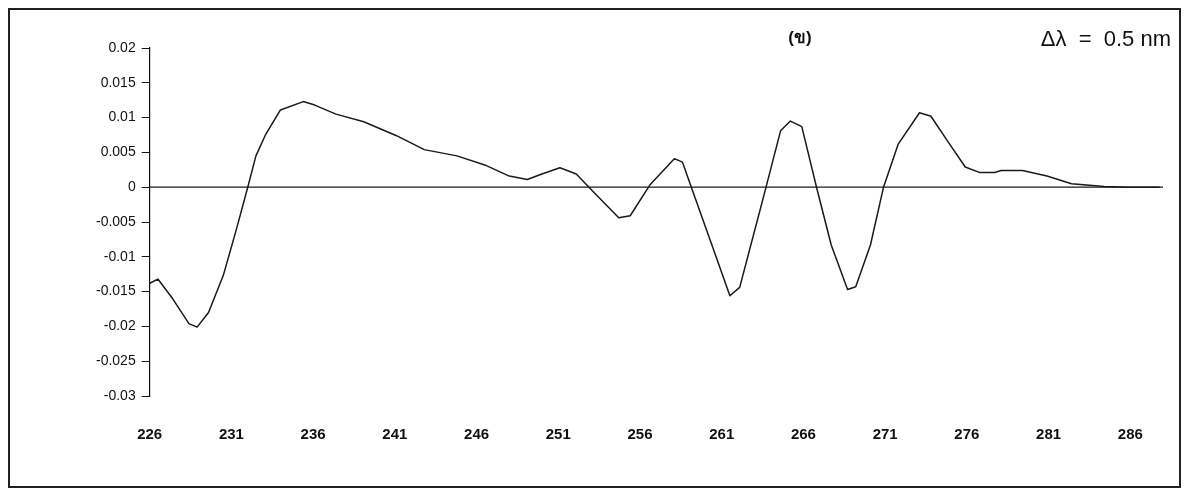 This screenshot has height=504, width=1189. Describe the element at coordinates (150, 434) in the screenshot. I see `x-tick-label: 226` at that location.